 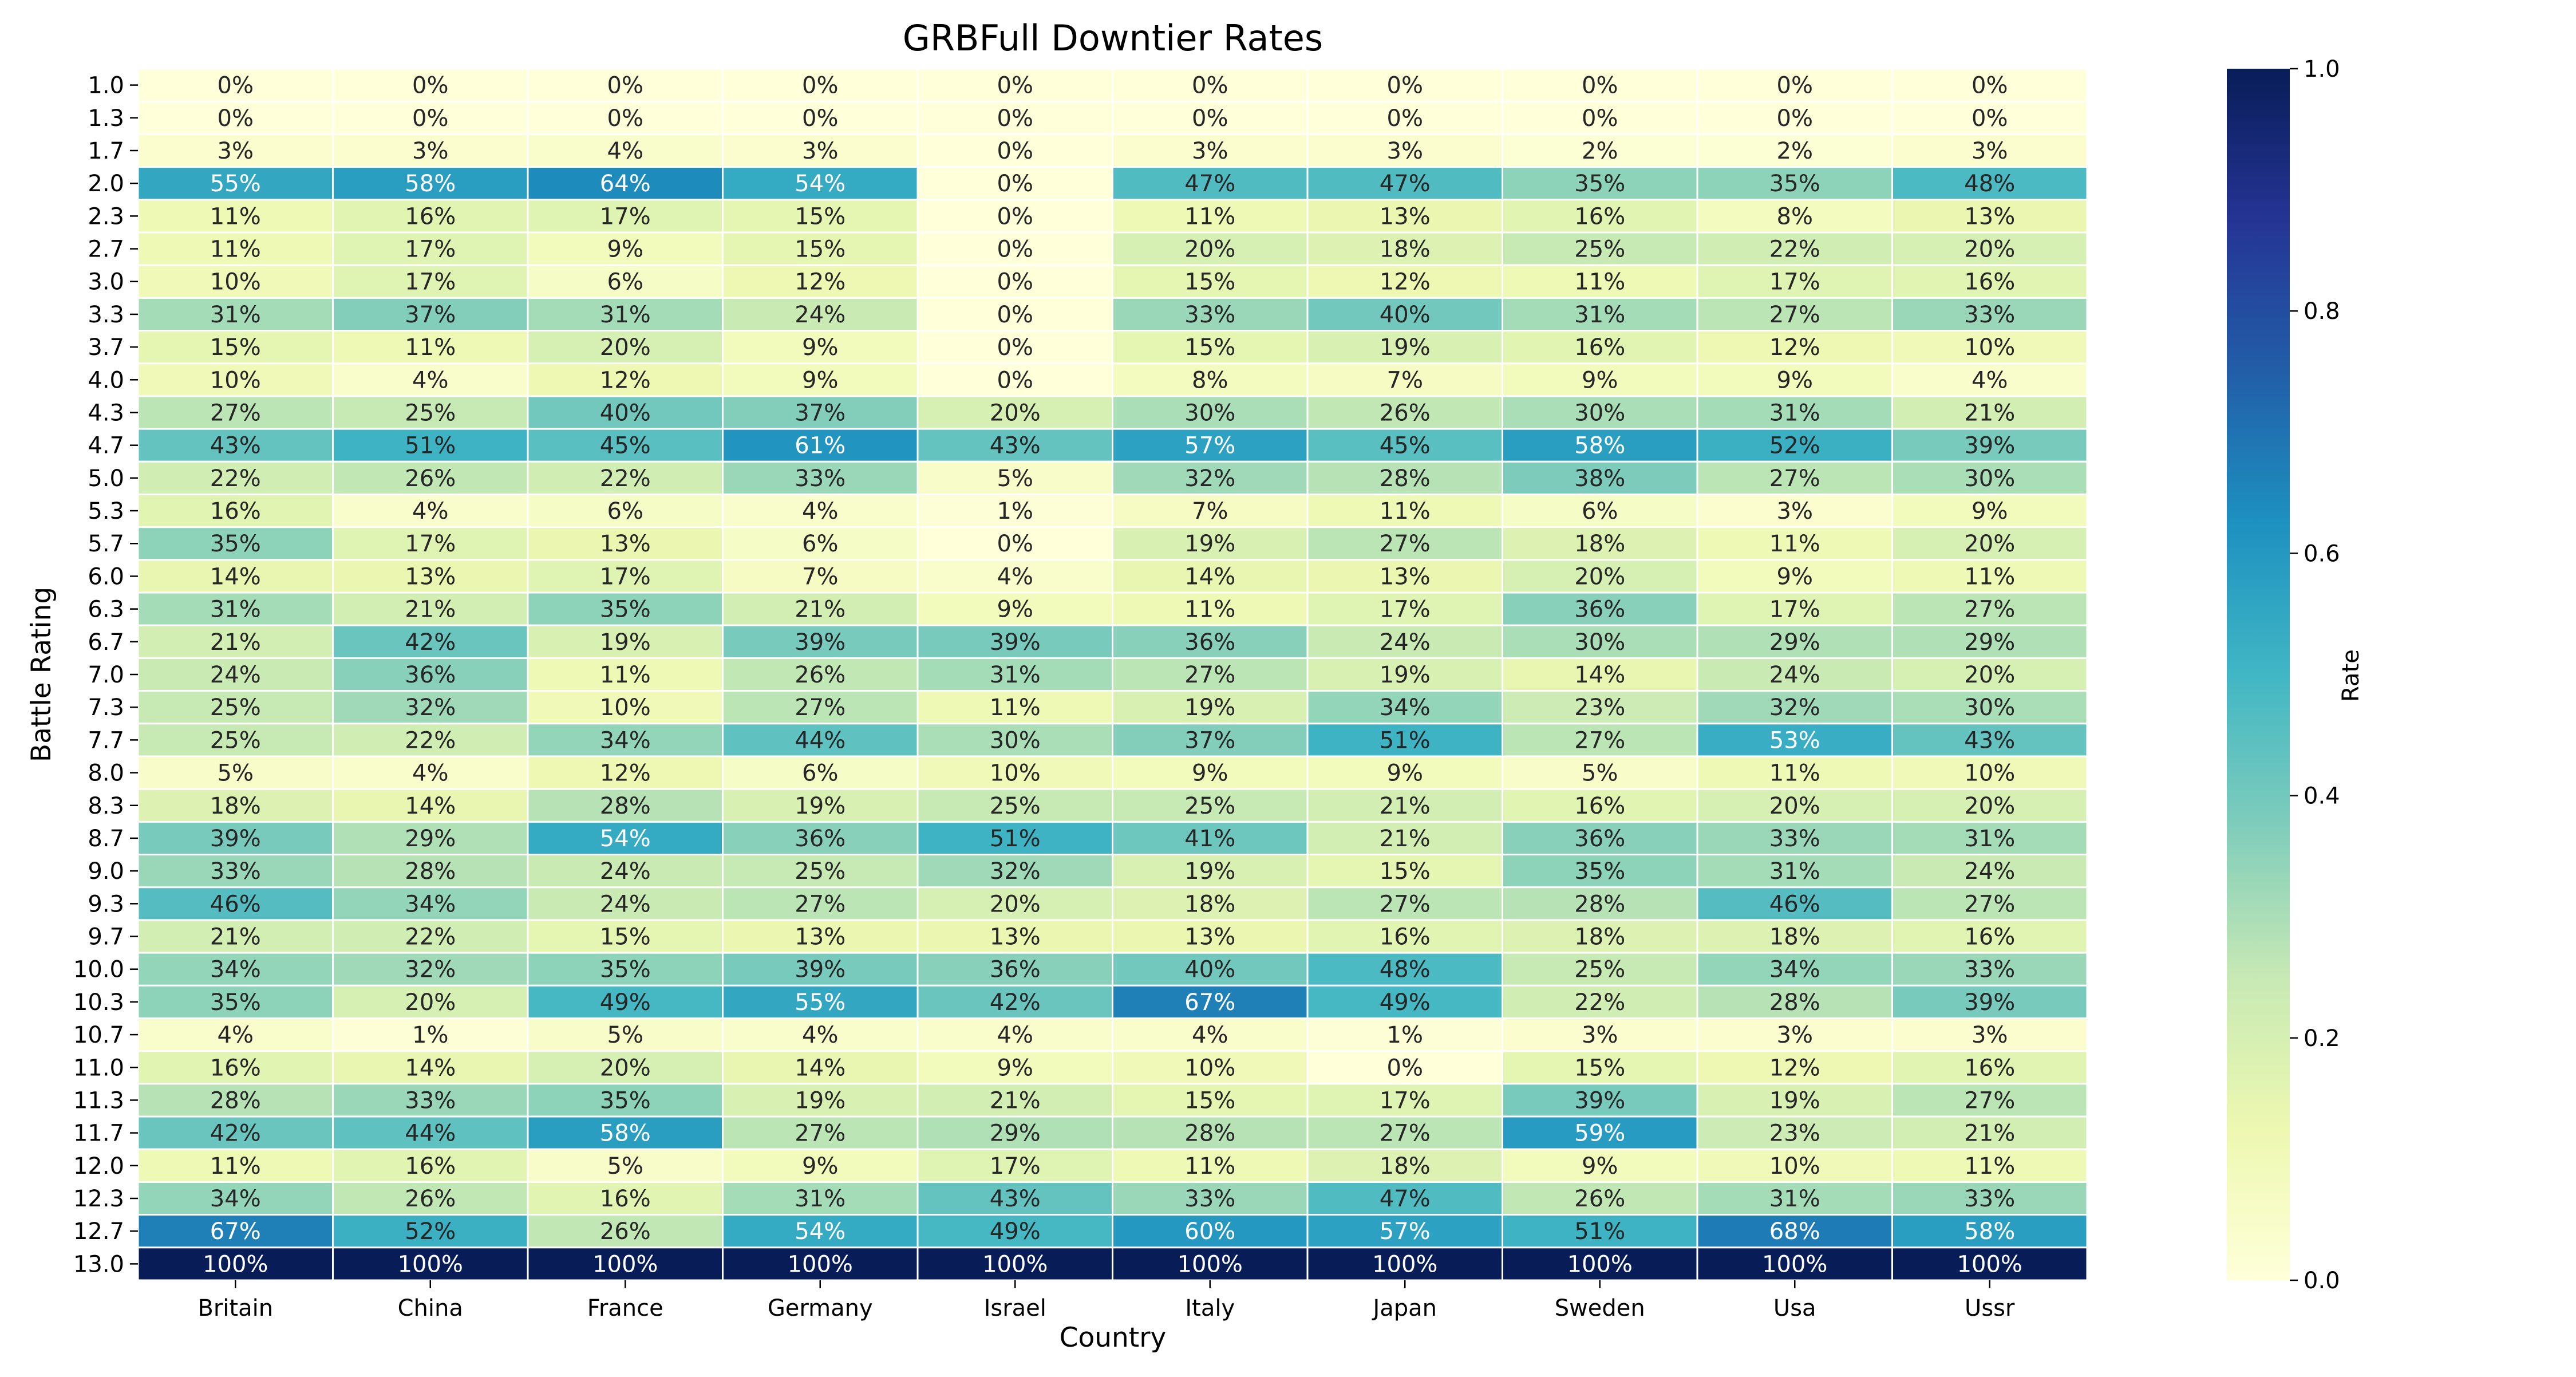 What do you see at coordinates (430, 675) in the screenshot?
I see `cell-value-label: 36%` at bounding box center [430, 675].